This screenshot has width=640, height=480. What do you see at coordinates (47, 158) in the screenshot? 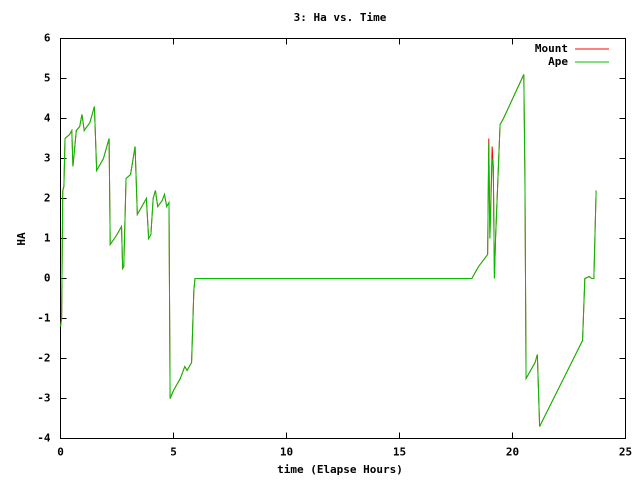
I see `y-tick-label: 3` at bounding box center [47, 158].